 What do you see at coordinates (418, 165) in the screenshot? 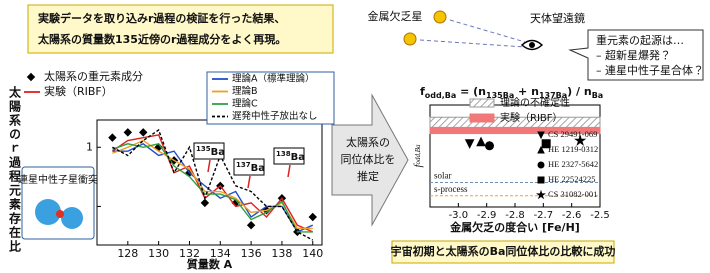
I see `y-axis-label-part: f` at bounding box center [418, 165].